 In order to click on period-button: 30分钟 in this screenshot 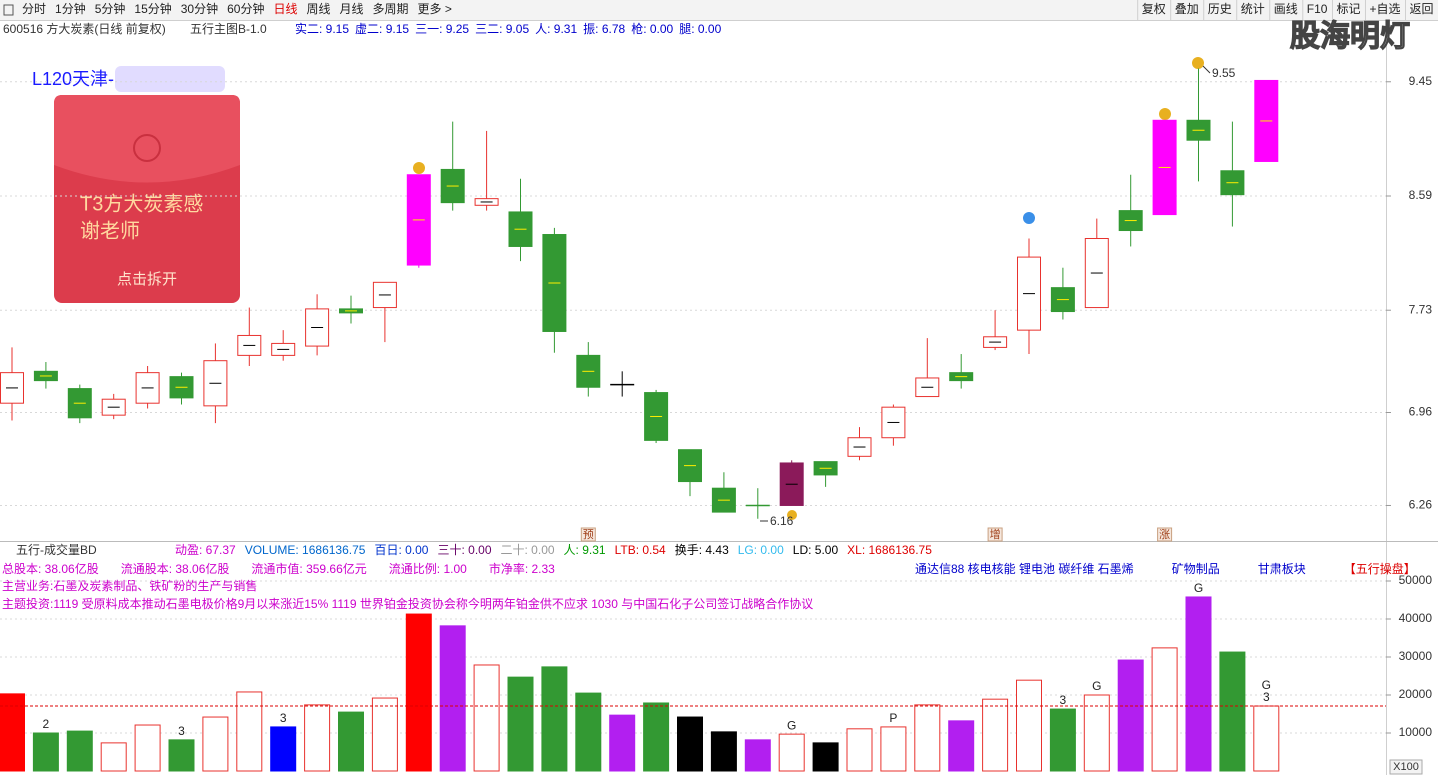, I will do `click(199, 8)`.